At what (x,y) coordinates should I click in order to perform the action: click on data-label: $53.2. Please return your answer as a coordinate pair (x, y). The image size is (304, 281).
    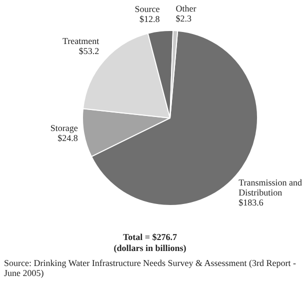
    Looking at the image, I should click on (89, 51).